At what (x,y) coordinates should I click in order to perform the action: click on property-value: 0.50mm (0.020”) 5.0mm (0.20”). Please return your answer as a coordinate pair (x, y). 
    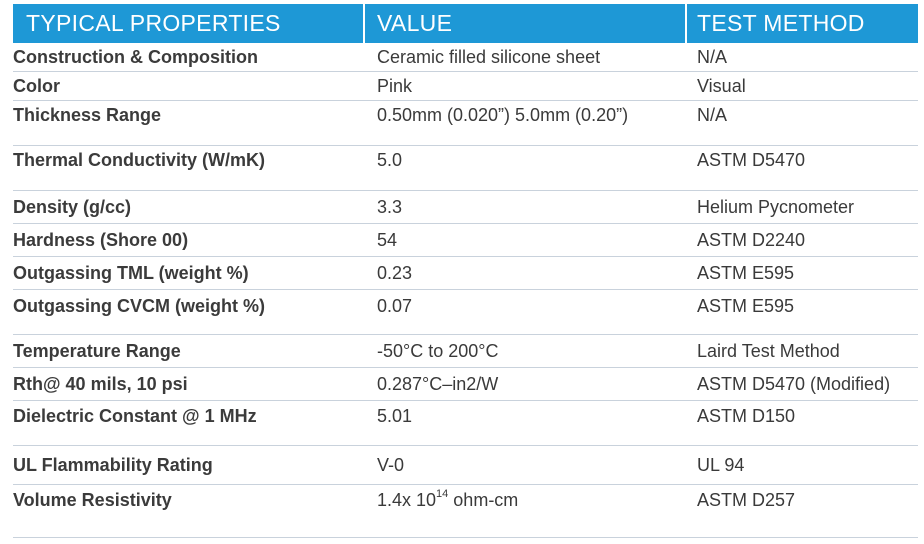
    Looking at the image, I should click on (503, 115).